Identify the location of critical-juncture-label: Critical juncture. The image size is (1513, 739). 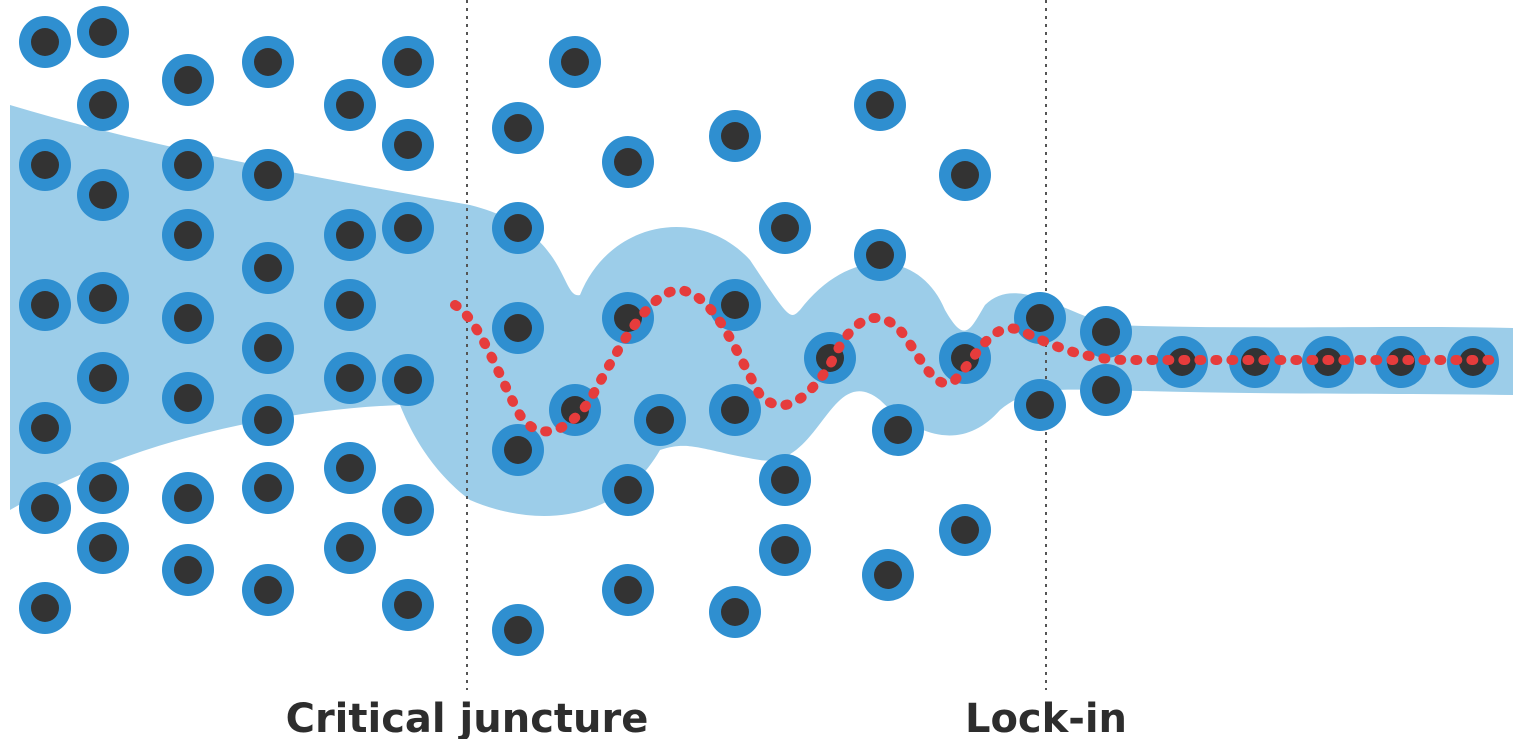
(467, 717).